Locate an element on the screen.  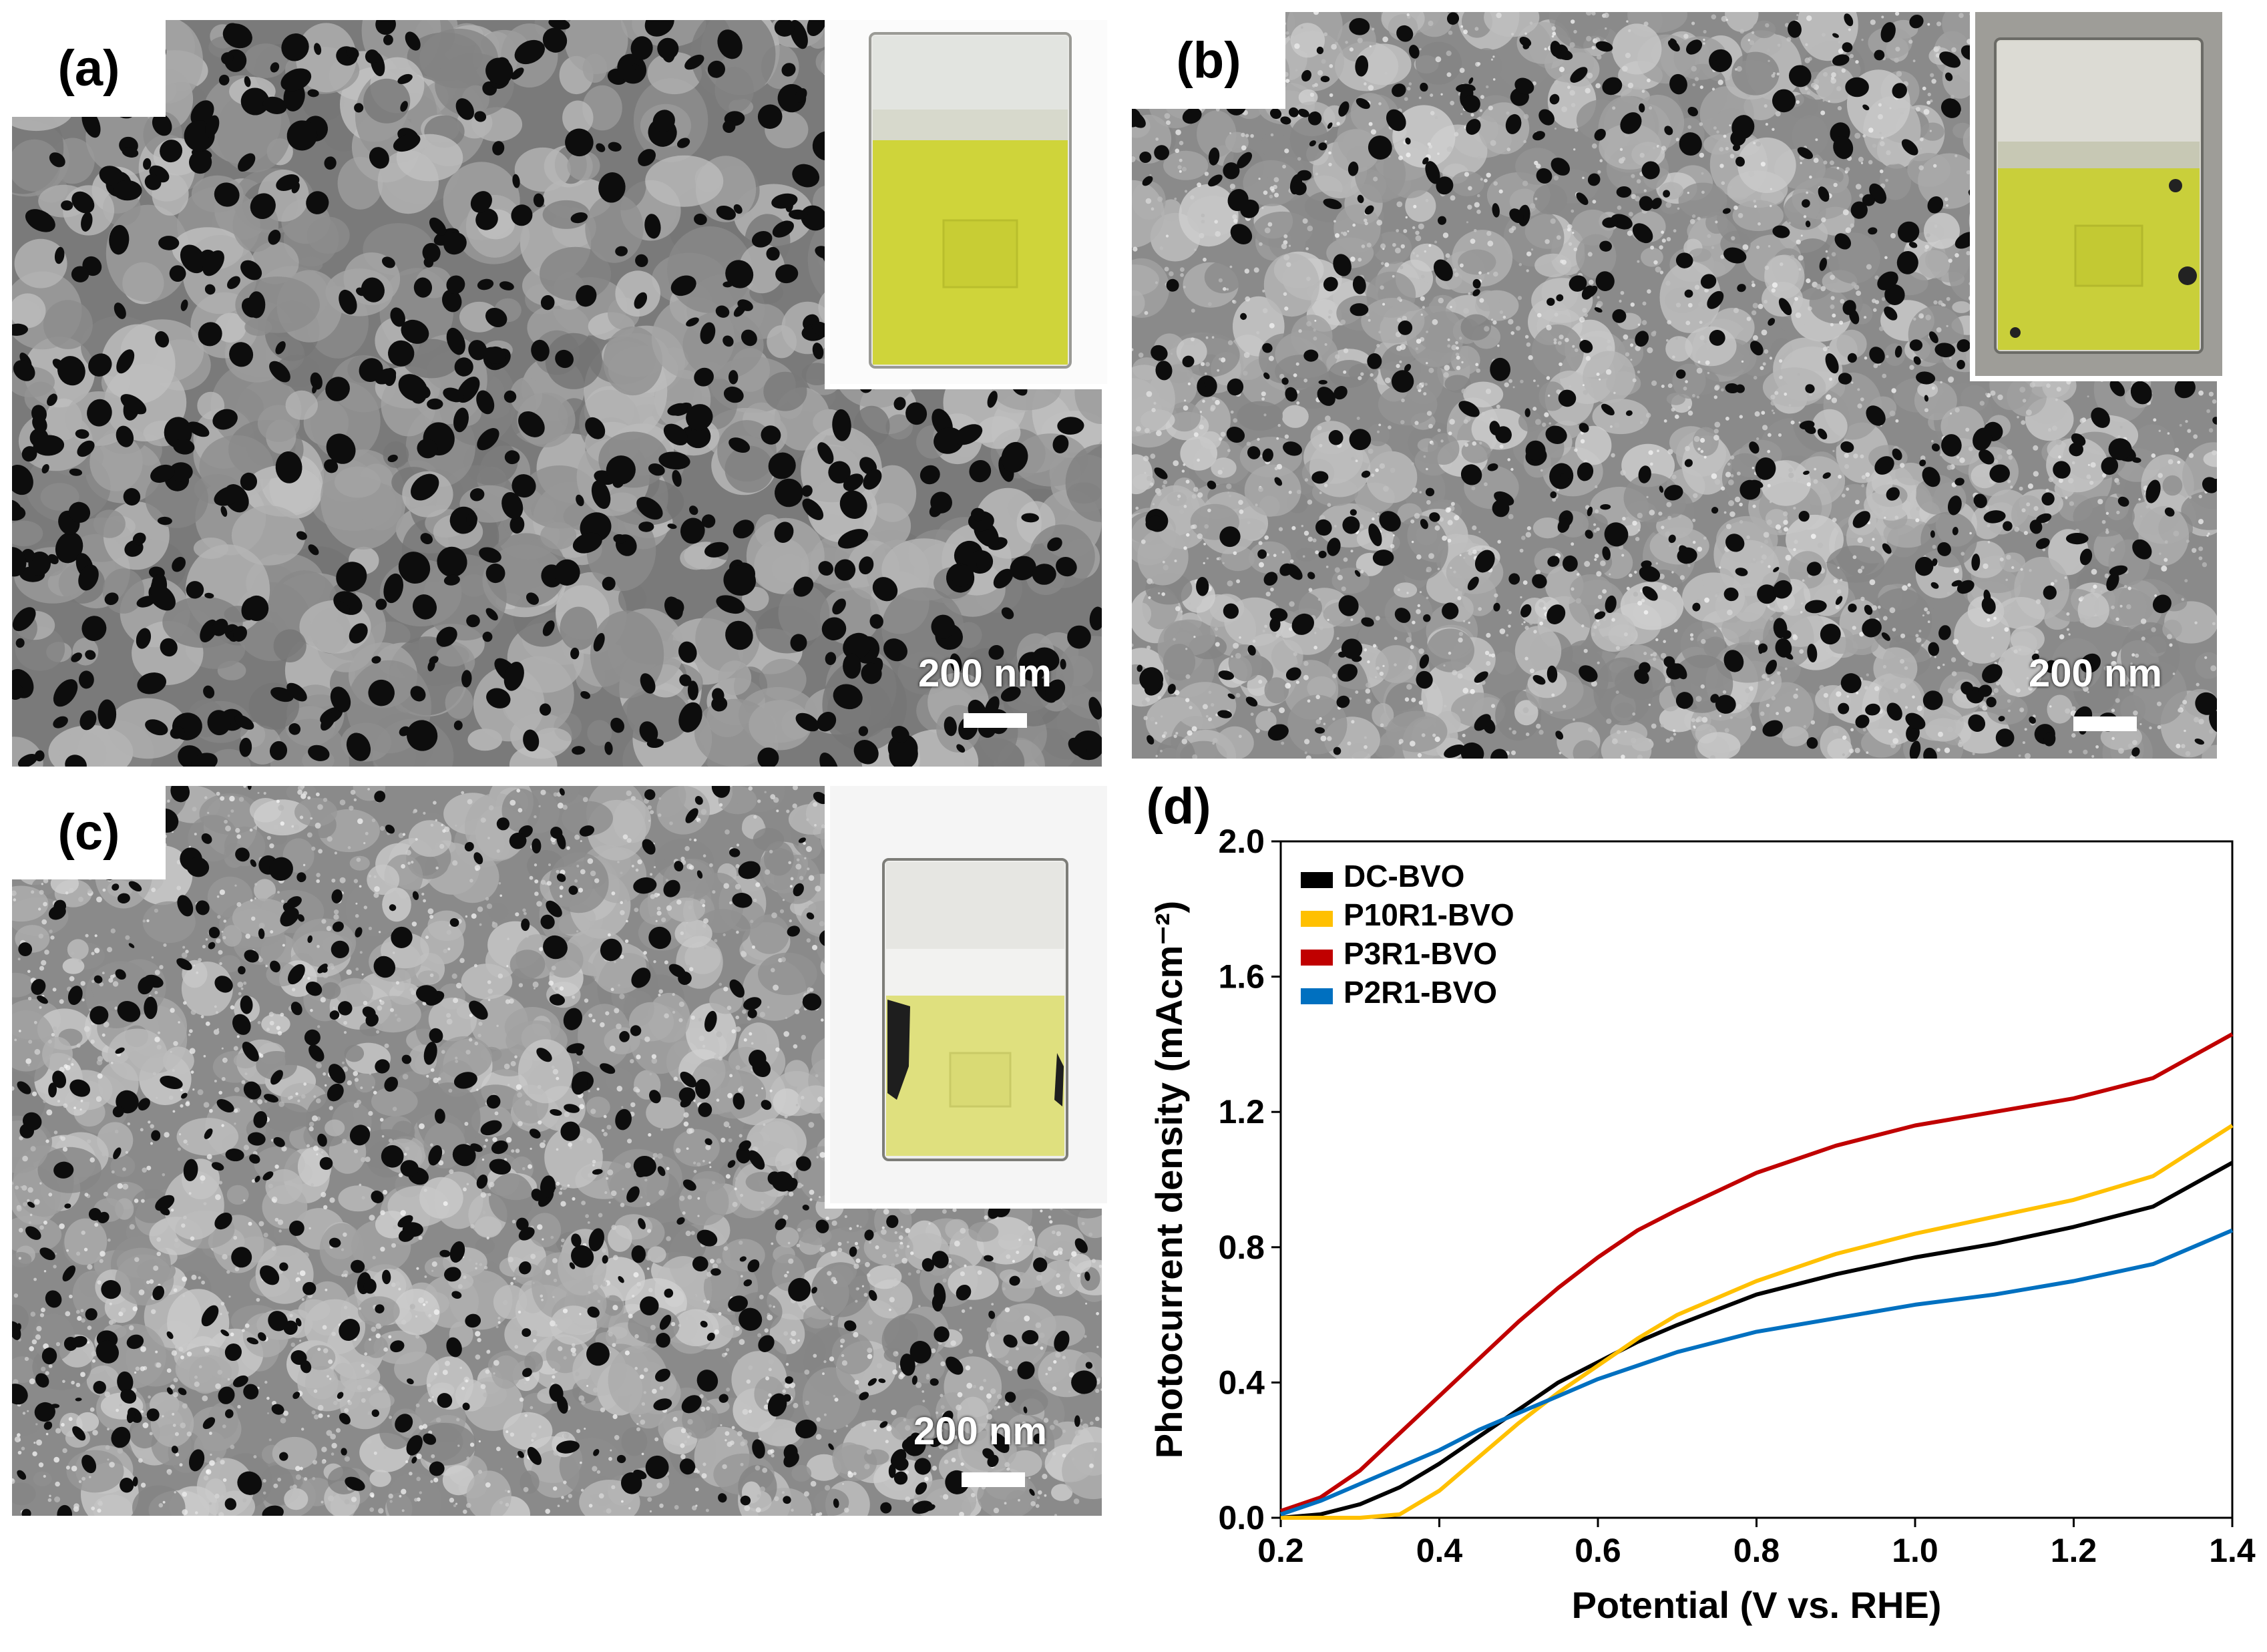
x-tick-label: 1.0 is located at coordinates (1915, 1550).